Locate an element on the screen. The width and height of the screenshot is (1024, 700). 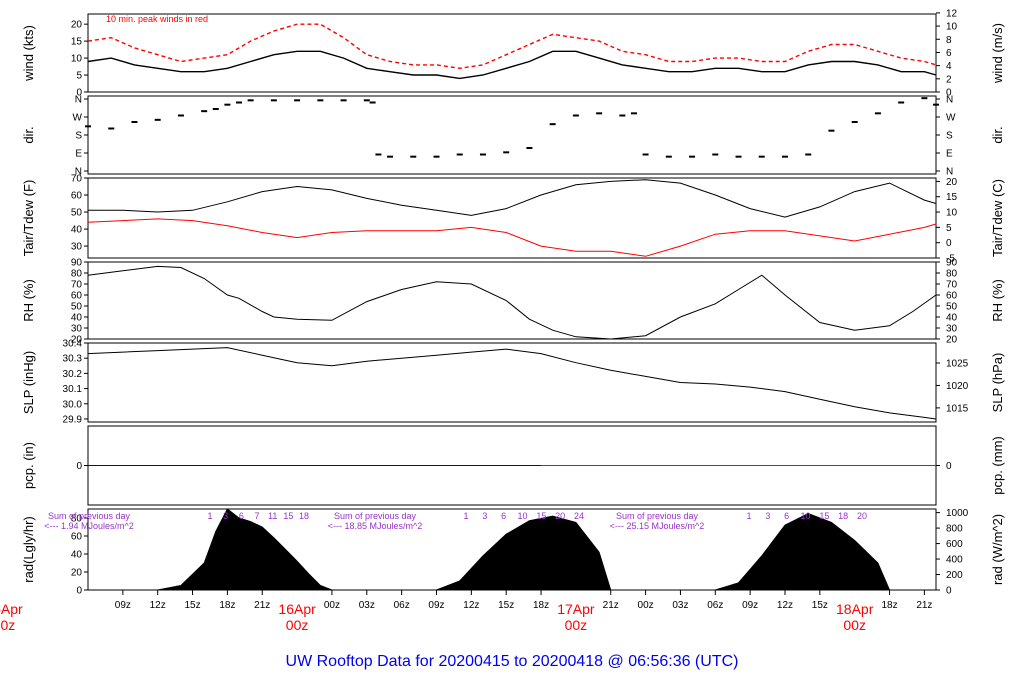
rad-left-label: rad(Lgly/hr) is located at coordinates (28, 549).